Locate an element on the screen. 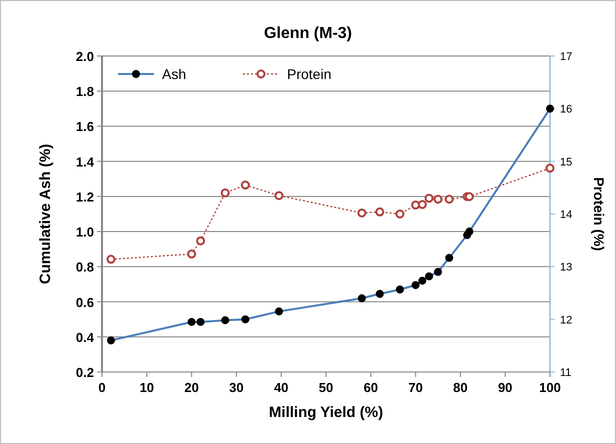 This screenshot has width=616, height=444. x-tick-label: 80 is located at coordinates (460, 387).